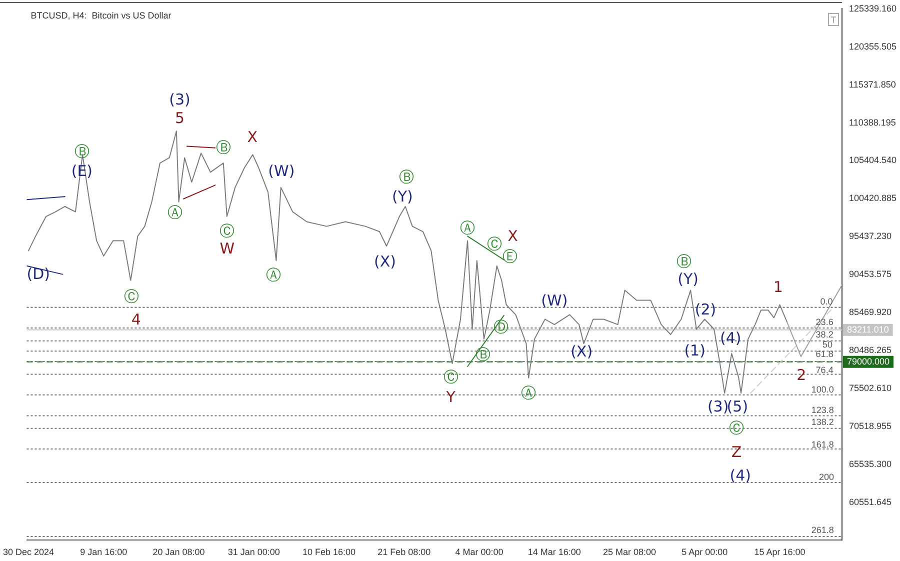 This screenshot has width=900, height=561. Describe the element at coordinates (870, 426) in the screenshot. I see `y-tick-label: 70518.955` at that location.